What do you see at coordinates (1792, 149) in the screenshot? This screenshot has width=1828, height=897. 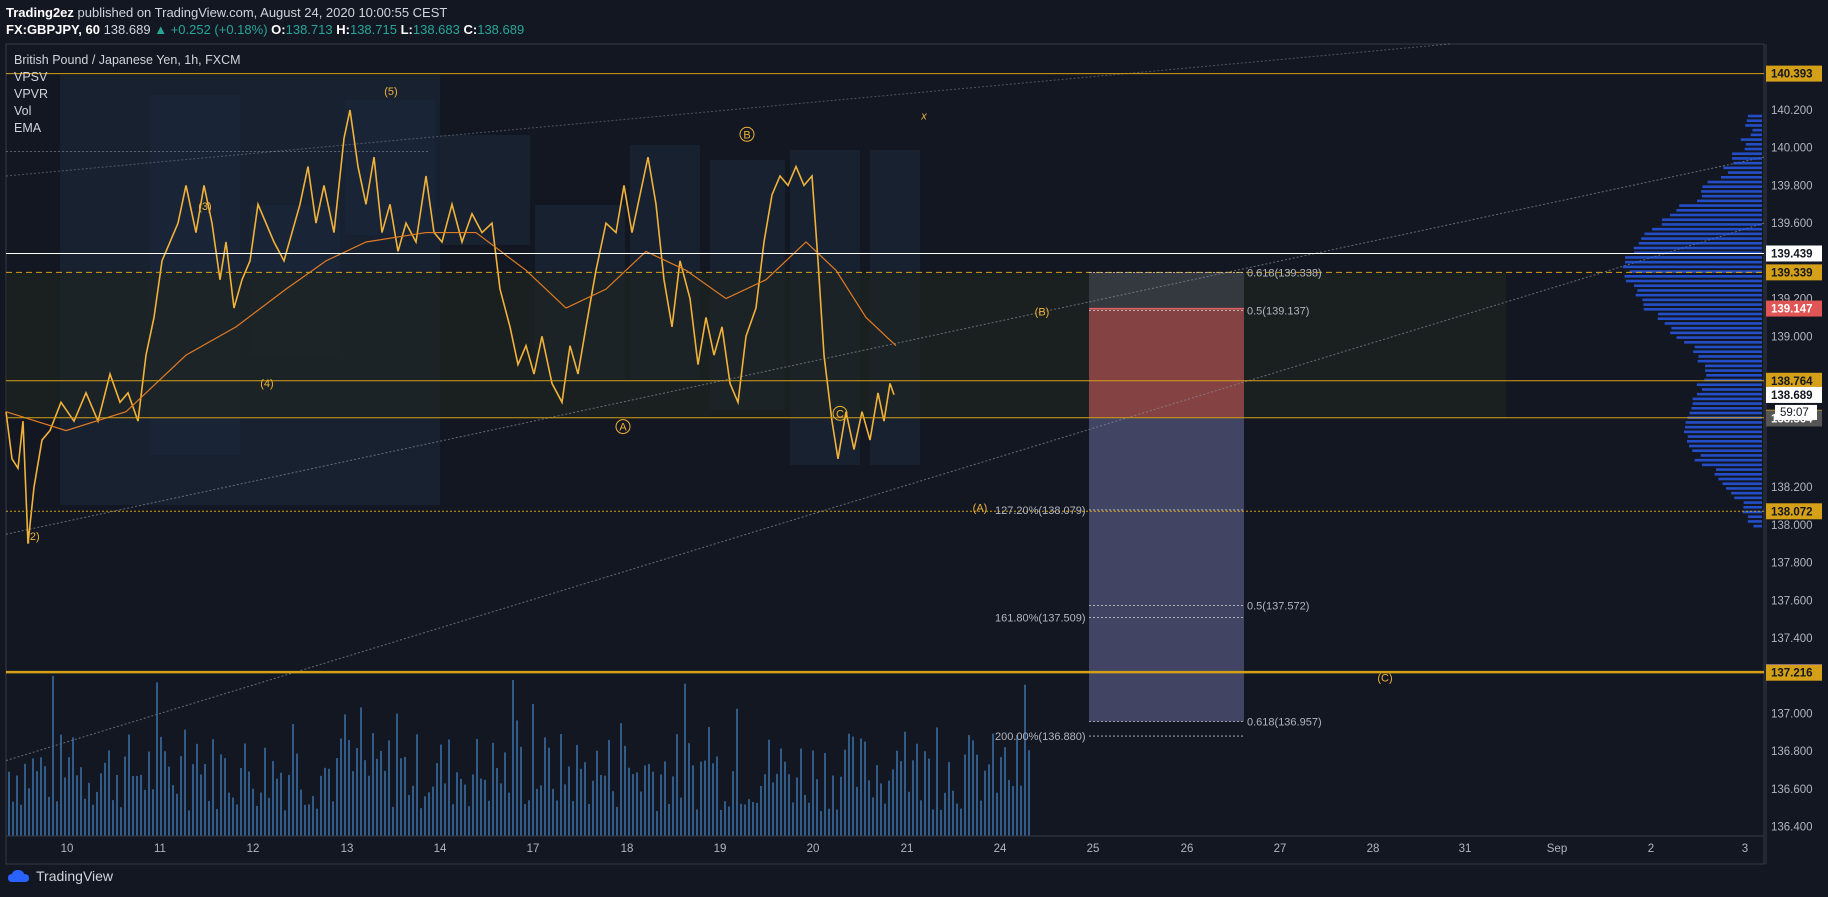 I see `y-tick-label: 140.000` at bounding box center [1792, 149].